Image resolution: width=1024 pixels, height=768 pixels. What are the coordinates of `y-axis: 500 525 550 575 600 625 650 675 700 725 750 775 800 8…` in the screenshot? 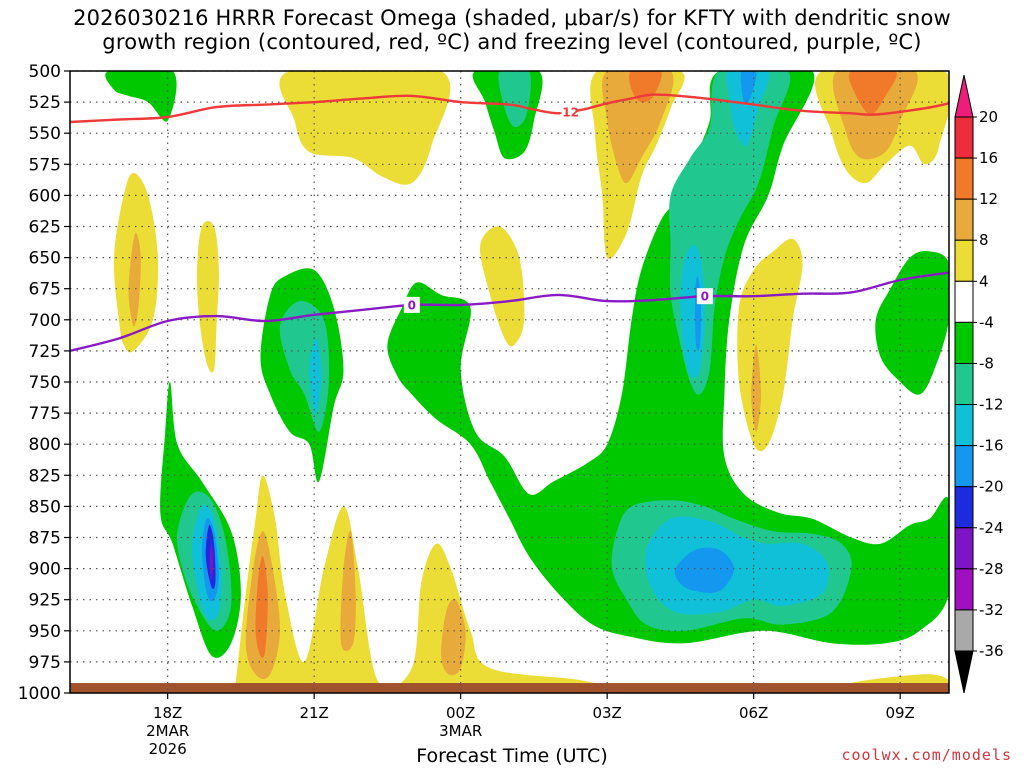 It's located at (44, 383).